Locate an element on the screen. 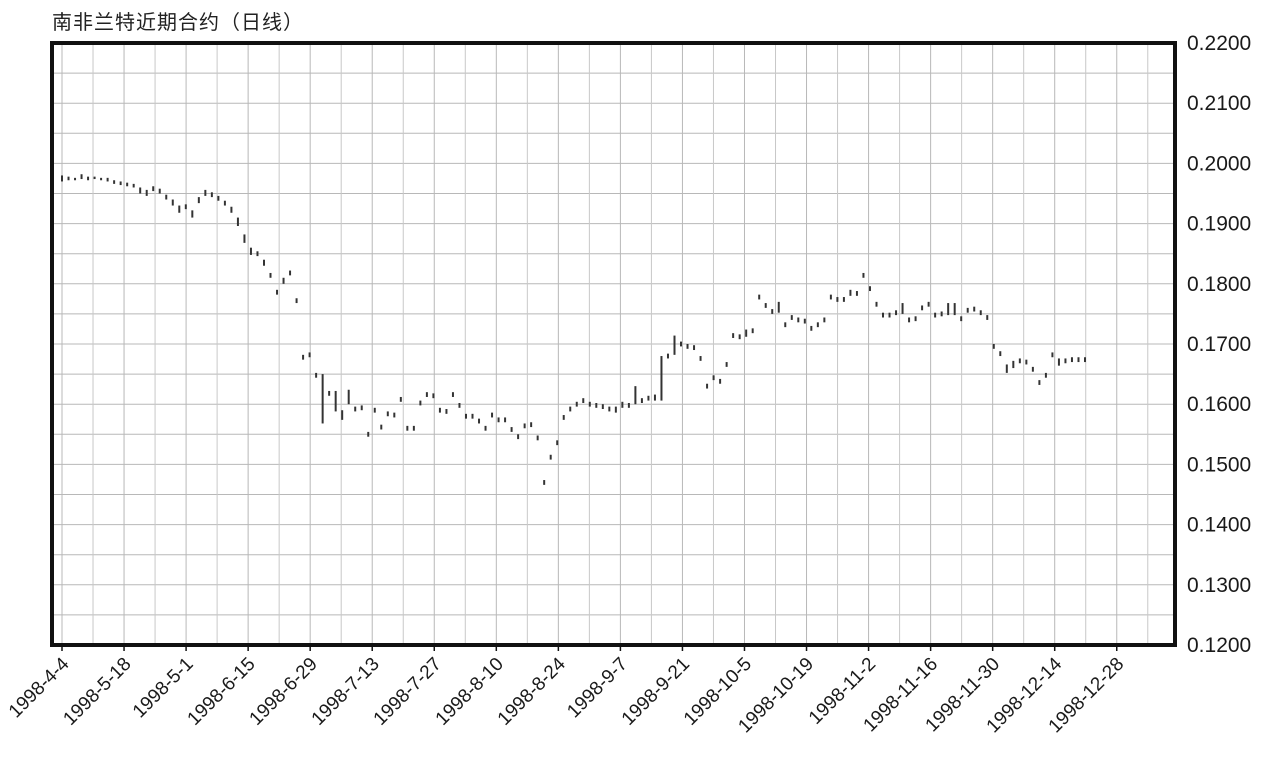 This screenshot has width=1280, height=769. y-tick-label: 0.1300 is located at coordinates (1219, 585).